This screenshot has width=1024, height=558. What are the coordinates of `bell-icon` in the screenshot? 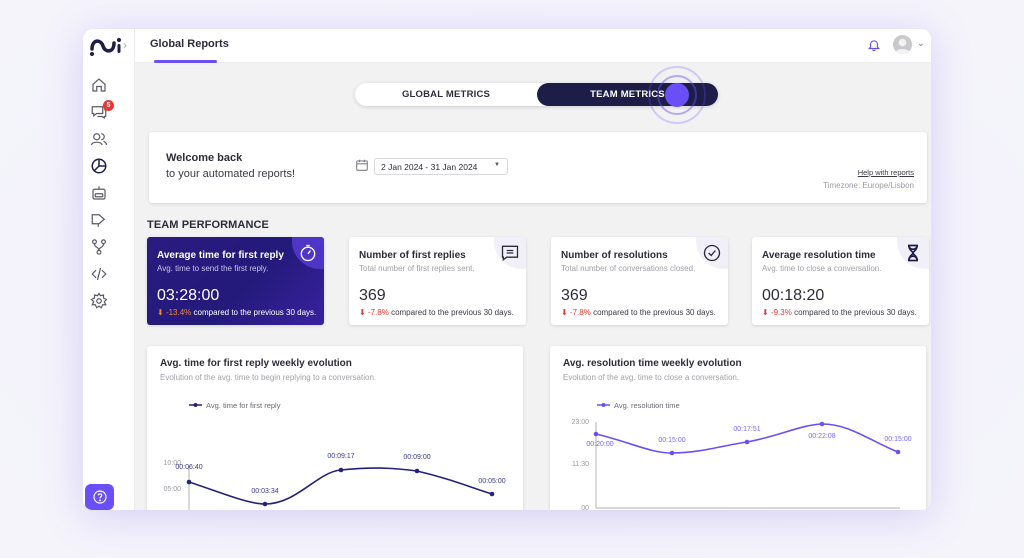 It's located at (874, 45).